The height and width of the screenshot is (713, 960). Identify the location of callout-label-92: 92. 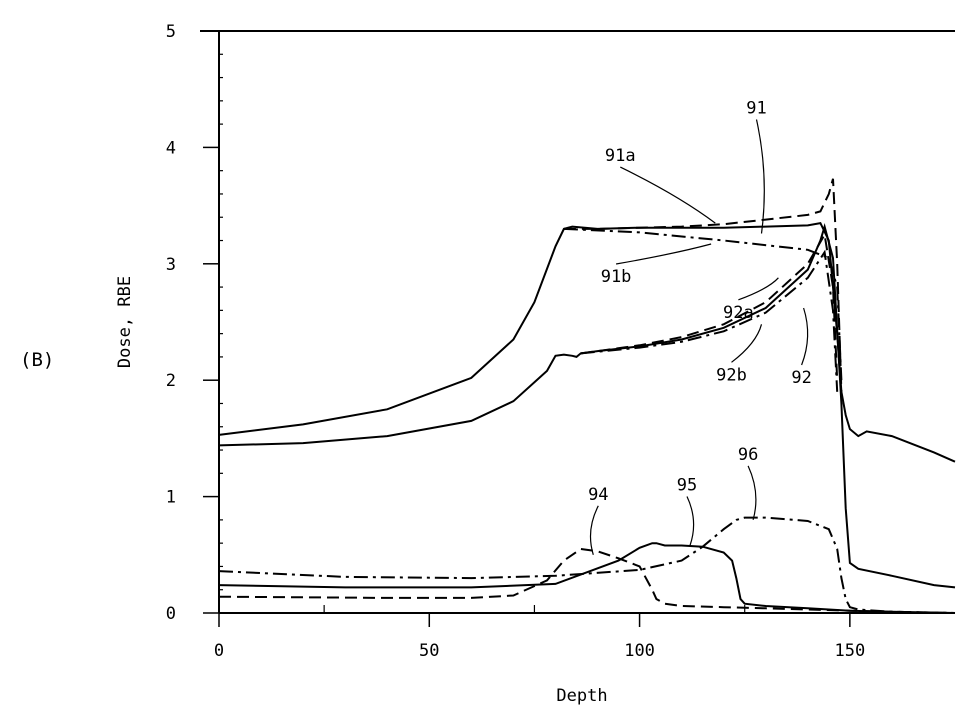
(801, 378).